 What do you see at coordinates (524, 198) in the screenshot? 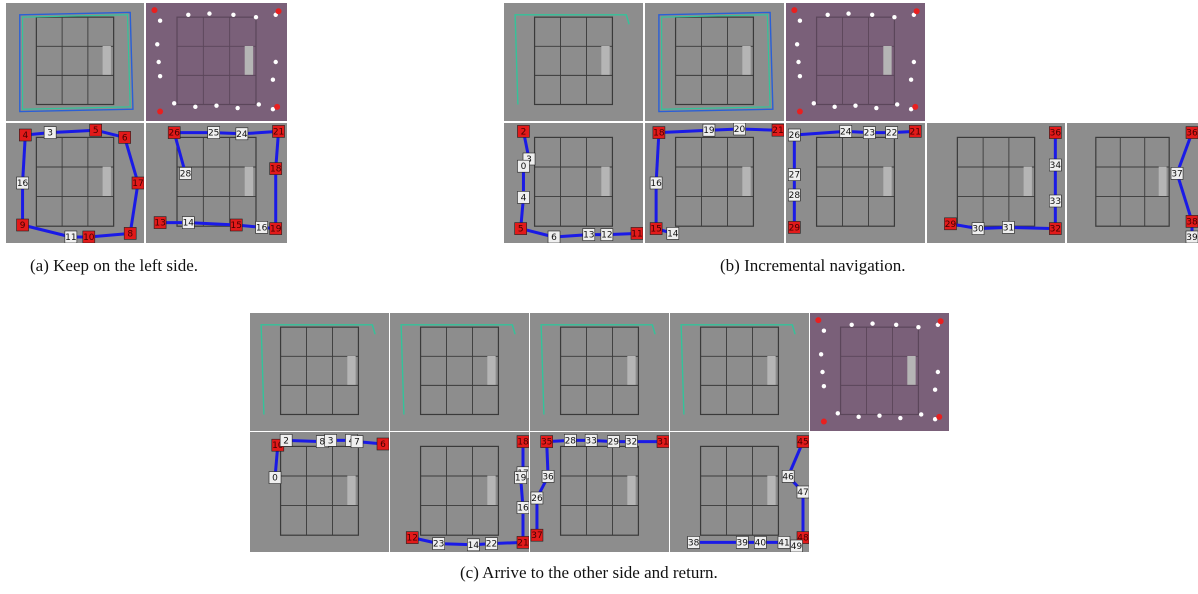
I see `graph-node-label: 4` at bounding box center [524, 198].